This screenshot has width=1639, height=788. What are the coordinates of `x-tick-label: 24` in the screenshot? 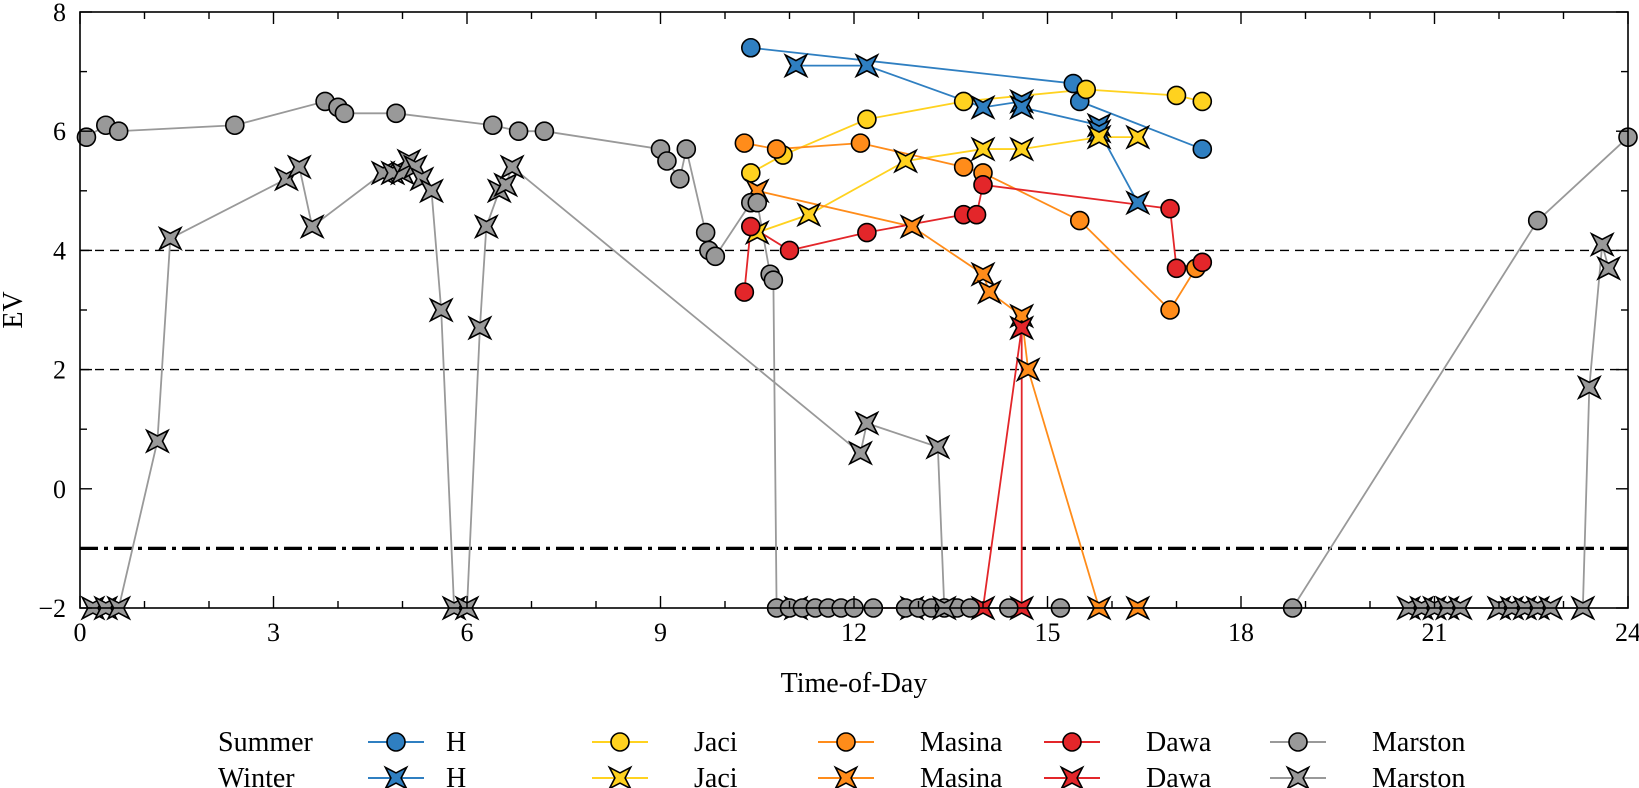 It's located at (1627, 632).